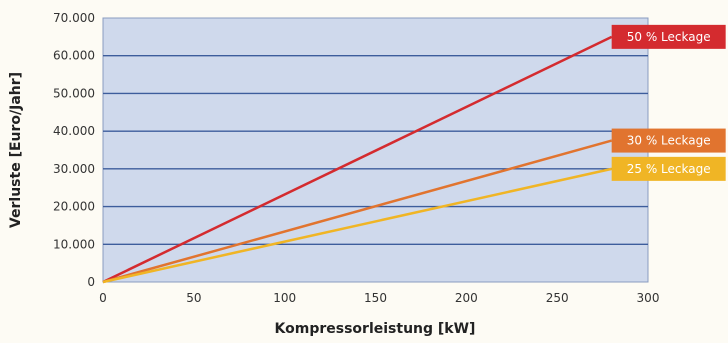 This screenshot has height=343, width=728. I want to click on x-axis-title: Kompressorleistung [kW], so click(375, 329).